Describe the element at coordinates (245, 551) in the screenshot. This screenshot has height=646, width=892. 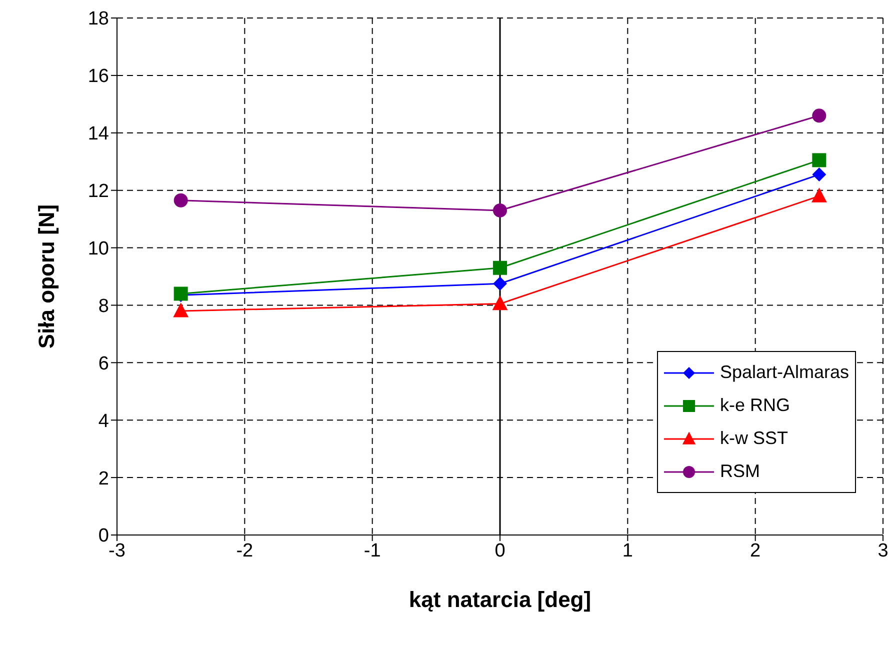
I see `x-tick-label: -2` at that location.